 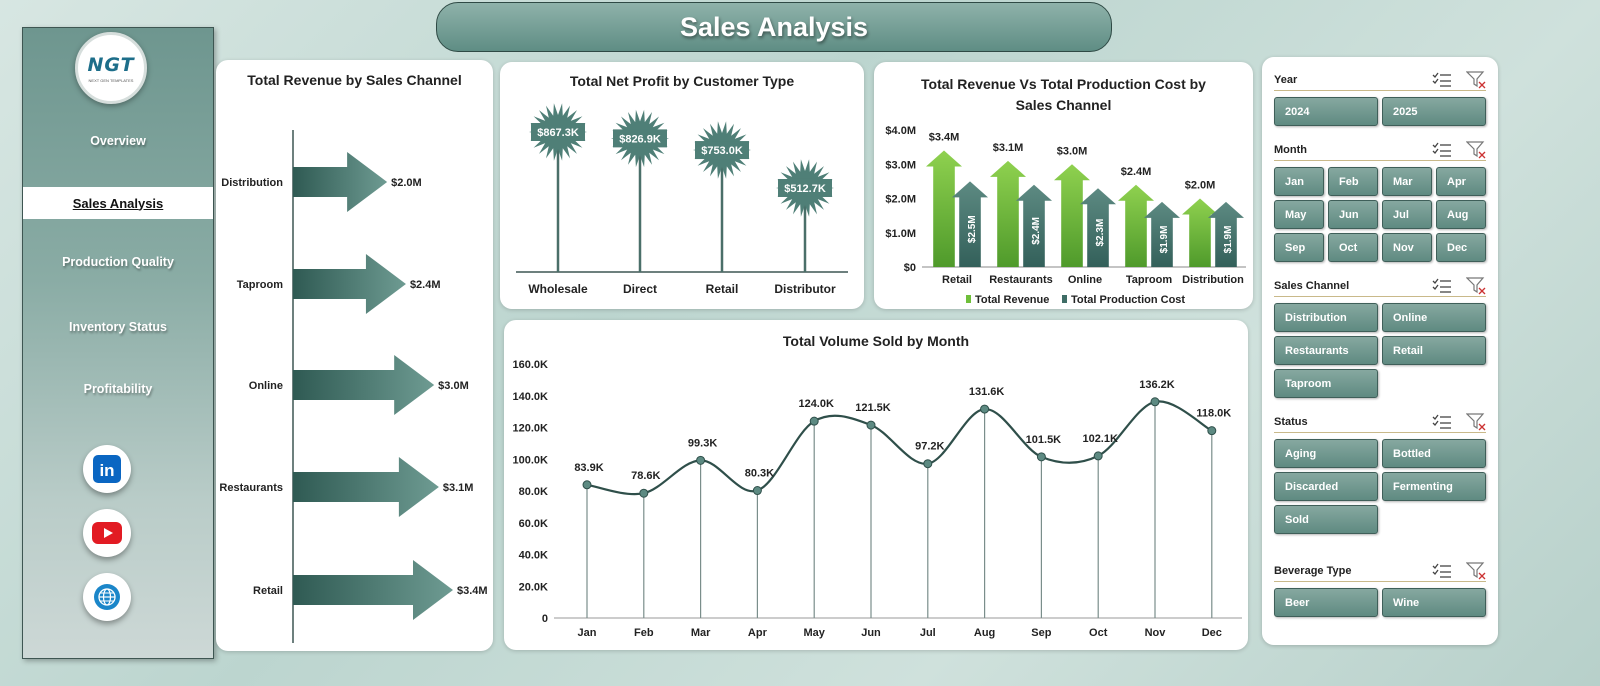 I want to click on filter-option-oct: Oct, so click(x=1353, y=247).